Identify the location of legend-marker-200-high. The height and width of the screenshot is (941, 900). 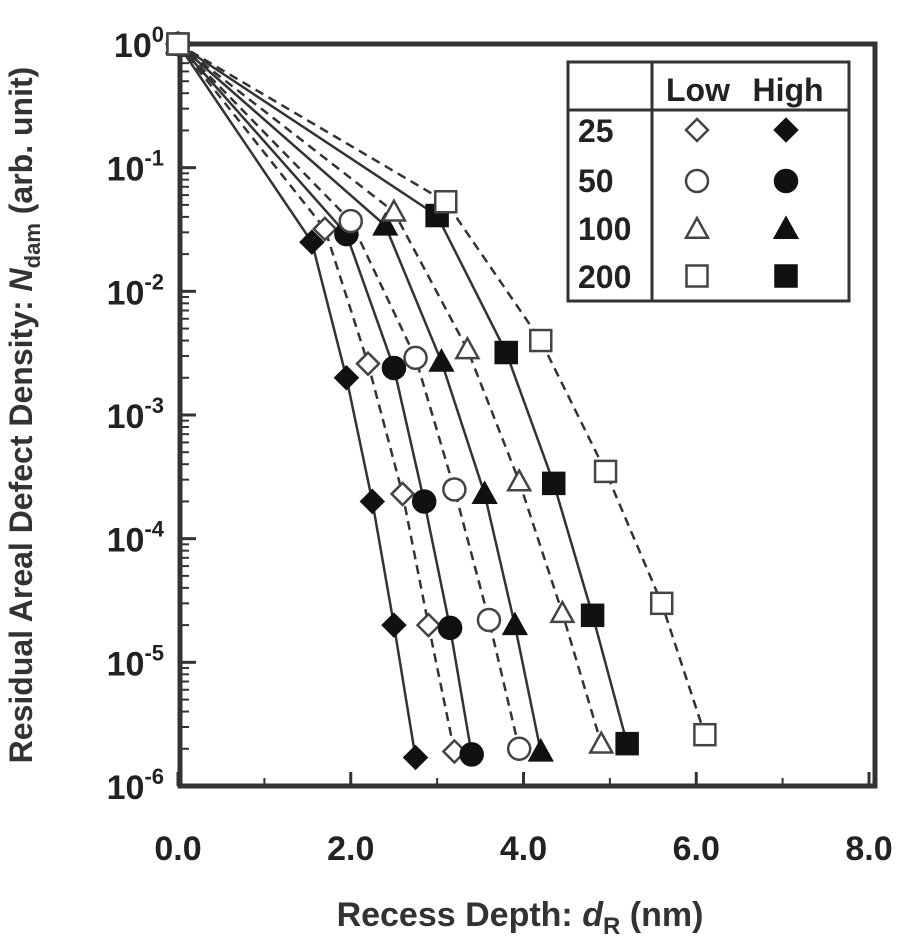
(786, 276).